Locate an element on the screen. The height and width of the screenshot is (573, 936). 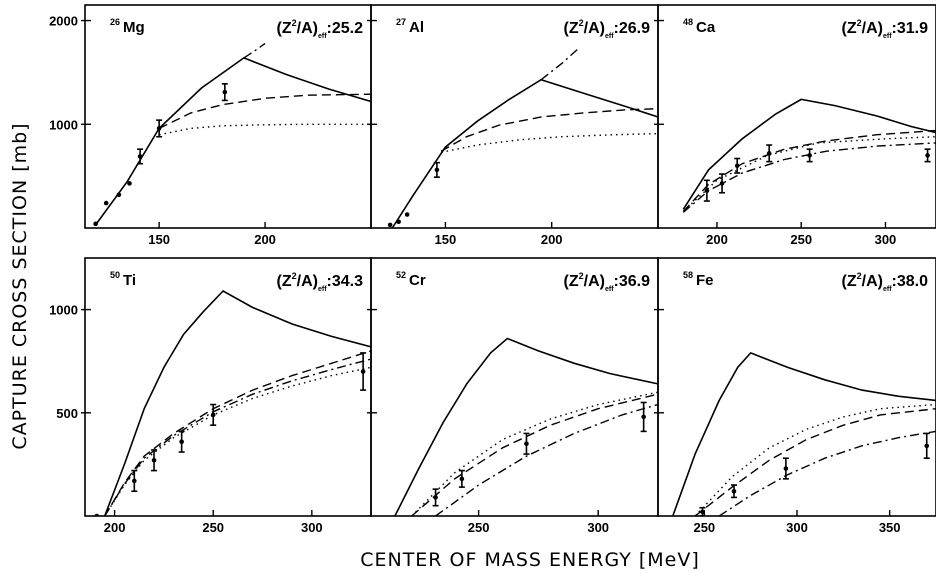
nucleus-label: 50 Ti is located at coordinates (123, 279).